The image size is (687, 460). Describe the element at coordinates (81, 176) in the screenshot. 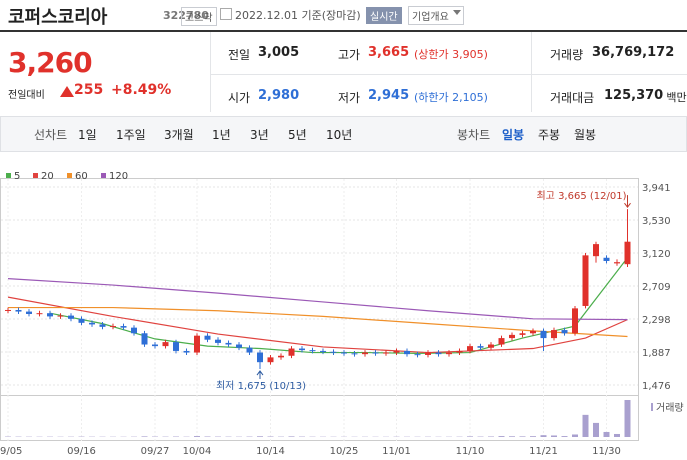

I see `legend-label: 60` at that location.